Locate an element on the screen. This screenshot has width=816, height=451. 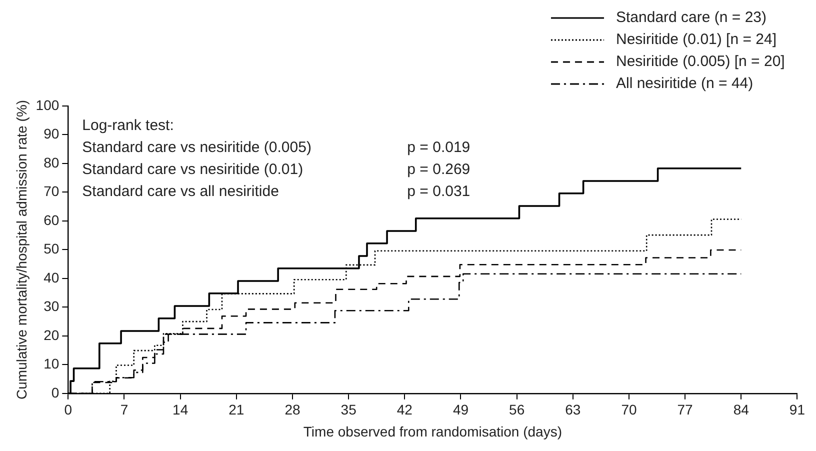
legend-label: Nesiritide (0.01) [n = 24] is located at coordinates (696, 39).